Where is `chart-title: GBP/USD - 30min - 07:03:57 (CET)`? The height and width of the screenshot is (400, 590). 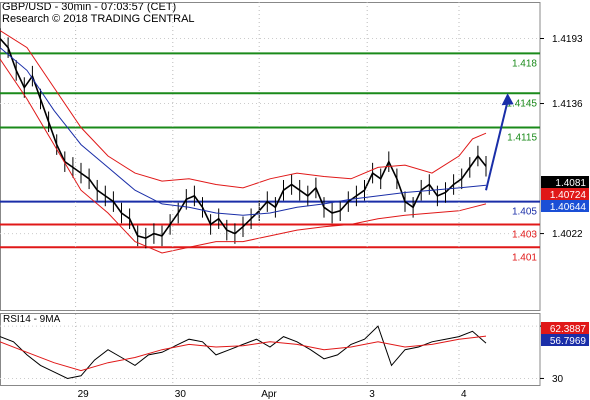
chart-title: GBP/USD - 30min - 07:03:57 (CET) is located at coordinates (89, 7).